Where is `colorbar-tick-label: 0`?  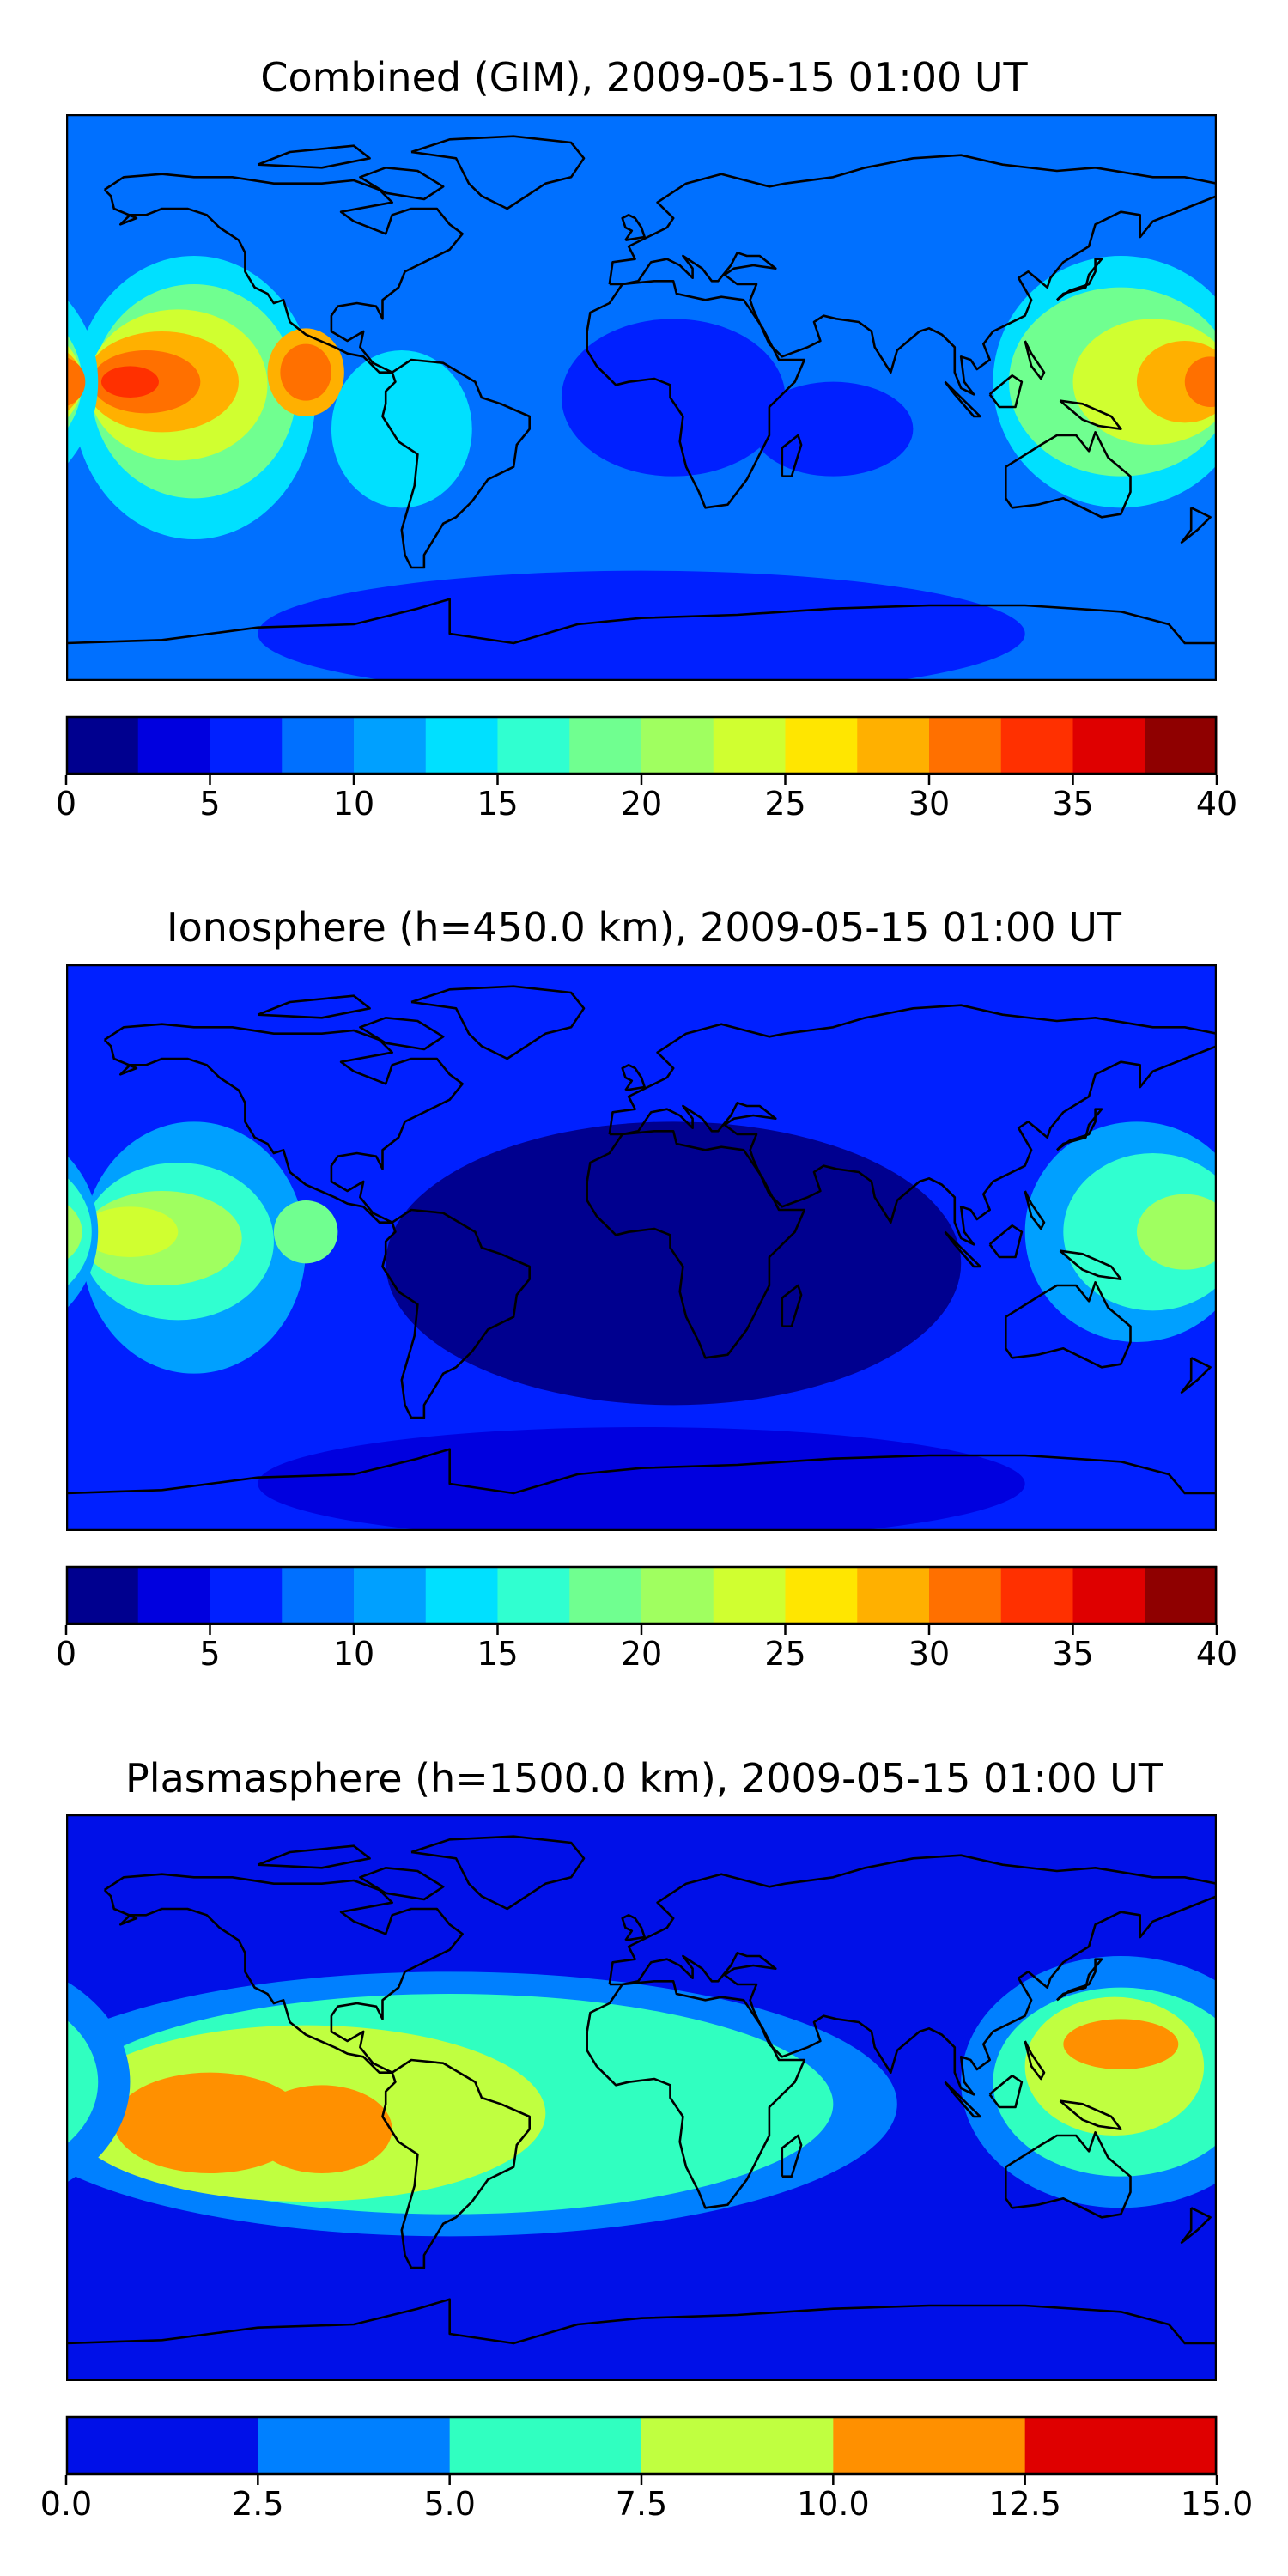 colorbar-tick-label: 0 is located at coordinates (66, 1654).